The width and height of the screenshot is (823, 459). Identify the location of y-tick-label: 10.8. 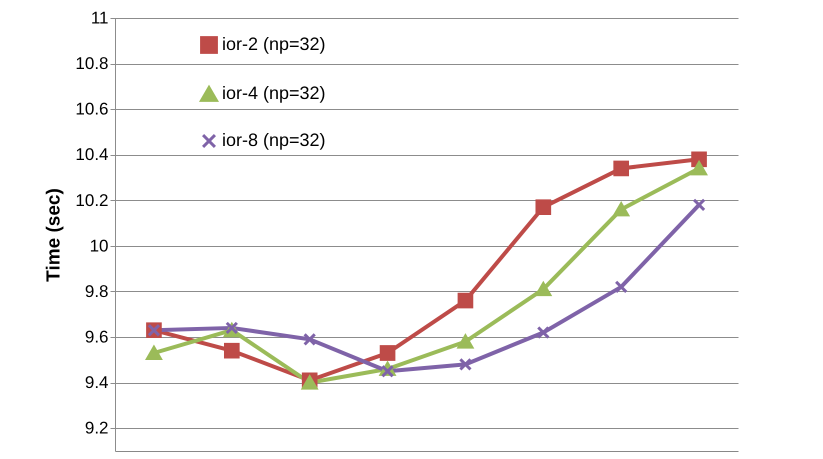
(91, 64).